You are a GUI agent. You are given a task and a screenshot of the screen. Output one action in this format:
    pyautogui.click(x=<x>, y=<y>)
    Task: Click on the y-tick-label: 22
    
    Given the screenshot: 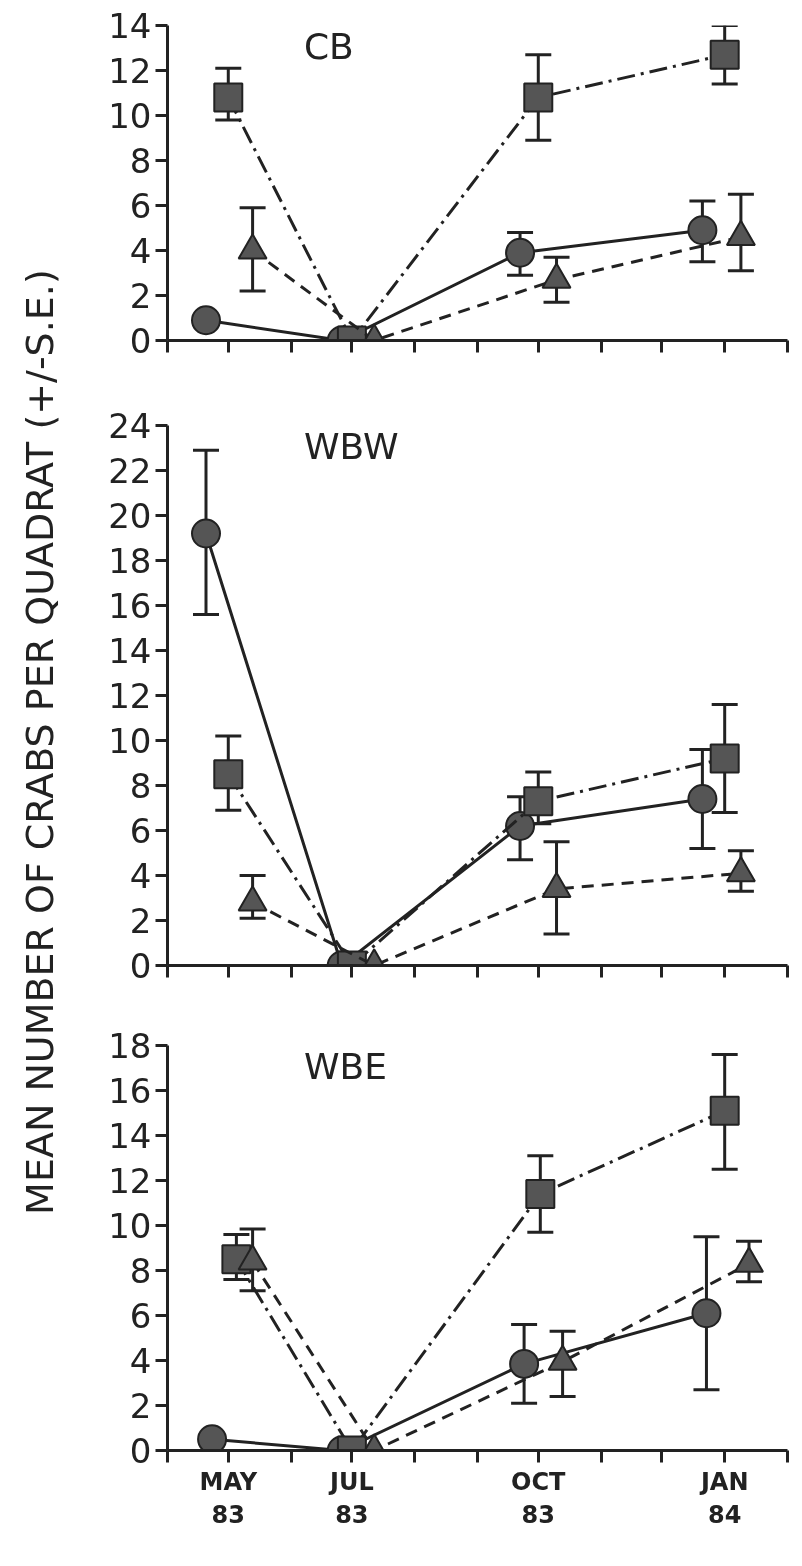 What is the action you would take?
    pyautogui.click(x=130, y=471)
    